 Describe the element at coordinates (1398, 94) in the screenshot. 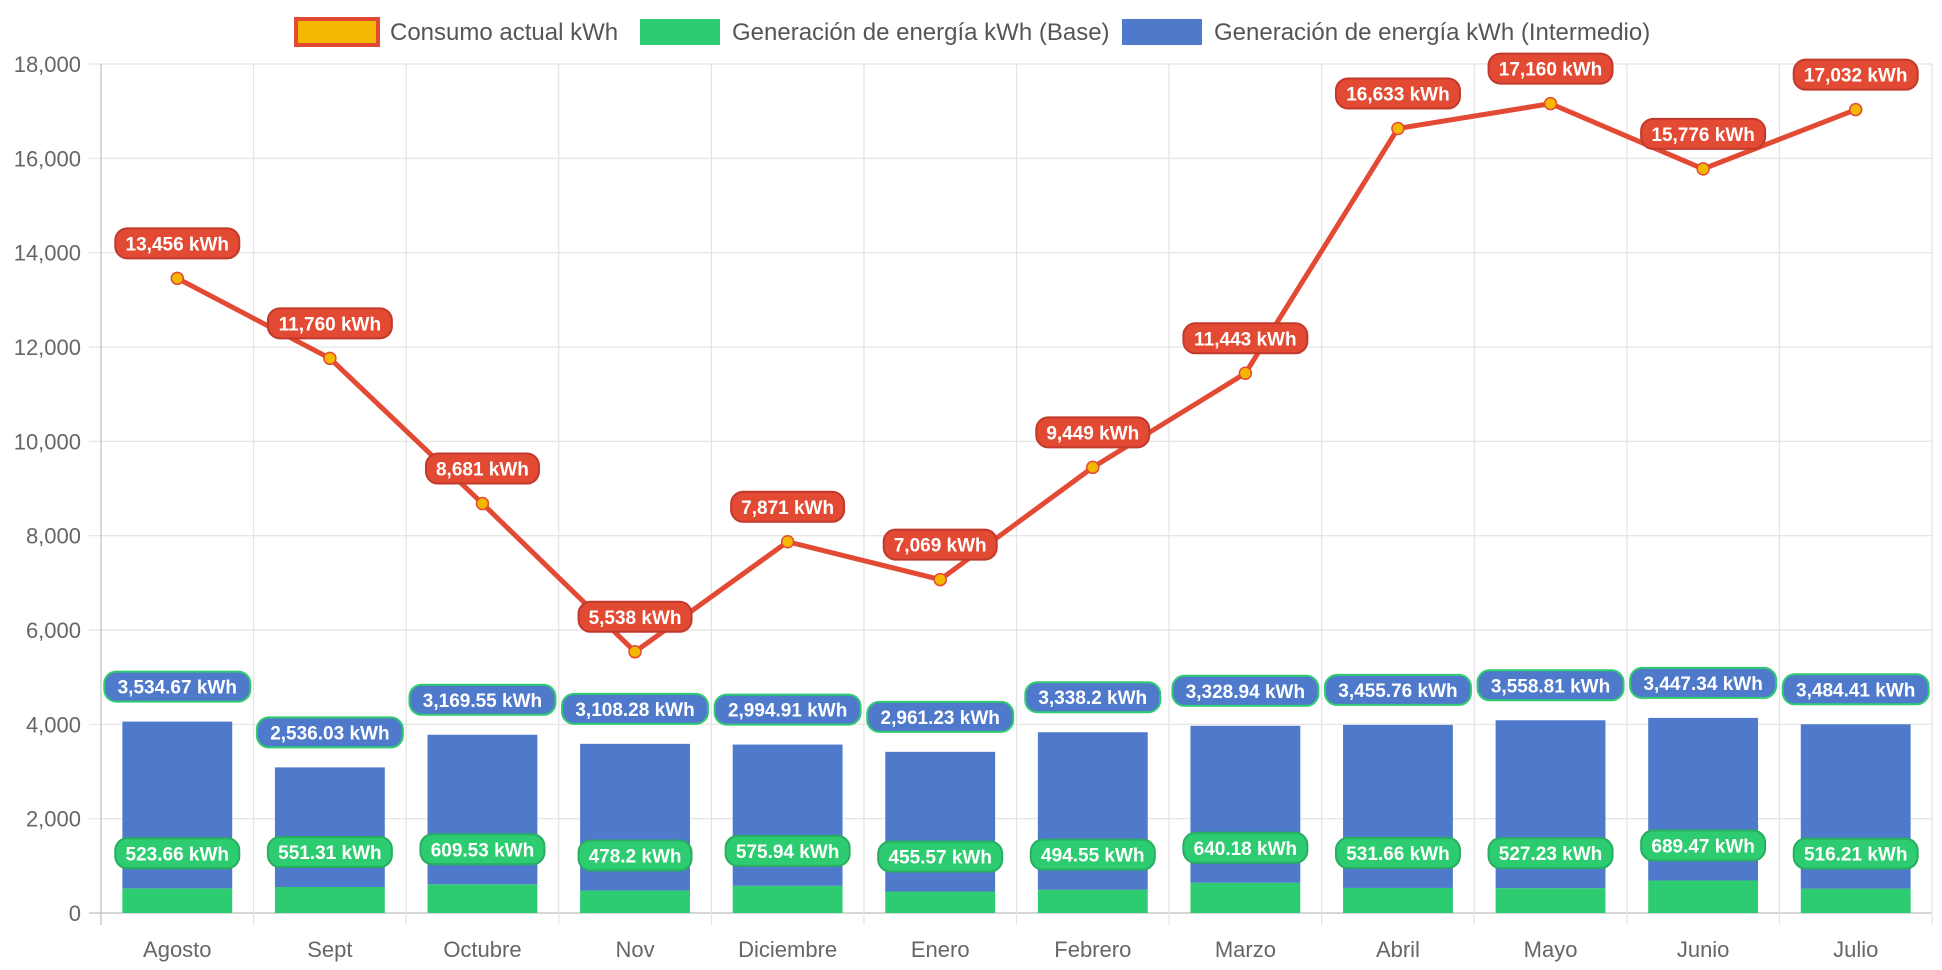

I see `label-consumo-abril-text: 16,633 kWh` at that location.